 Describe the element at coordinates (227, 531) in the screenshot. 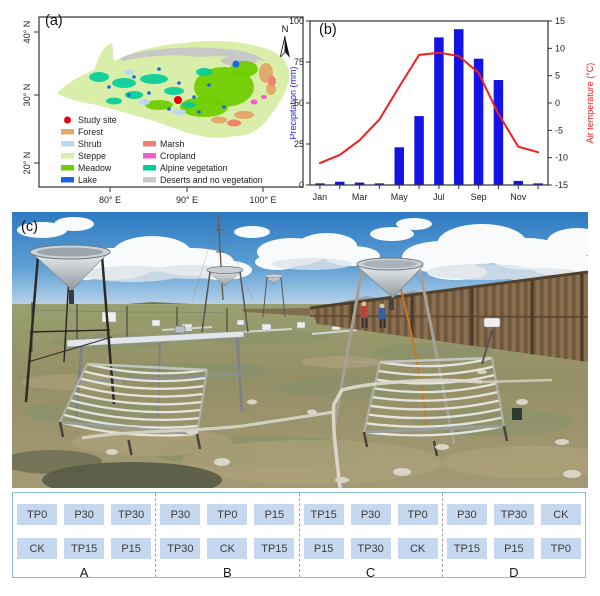

I see `treatment-cells: P30 TP0 P15 TP30 CK TP15` at that location.